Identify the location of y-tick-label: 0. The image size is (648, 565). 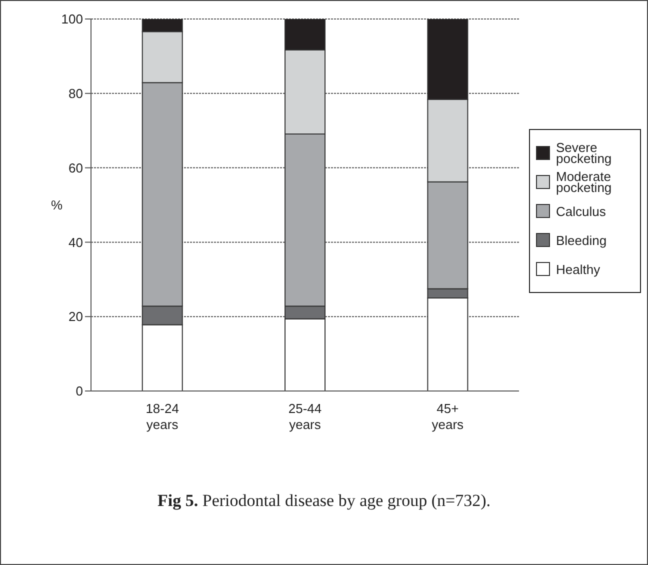
(79, 391).